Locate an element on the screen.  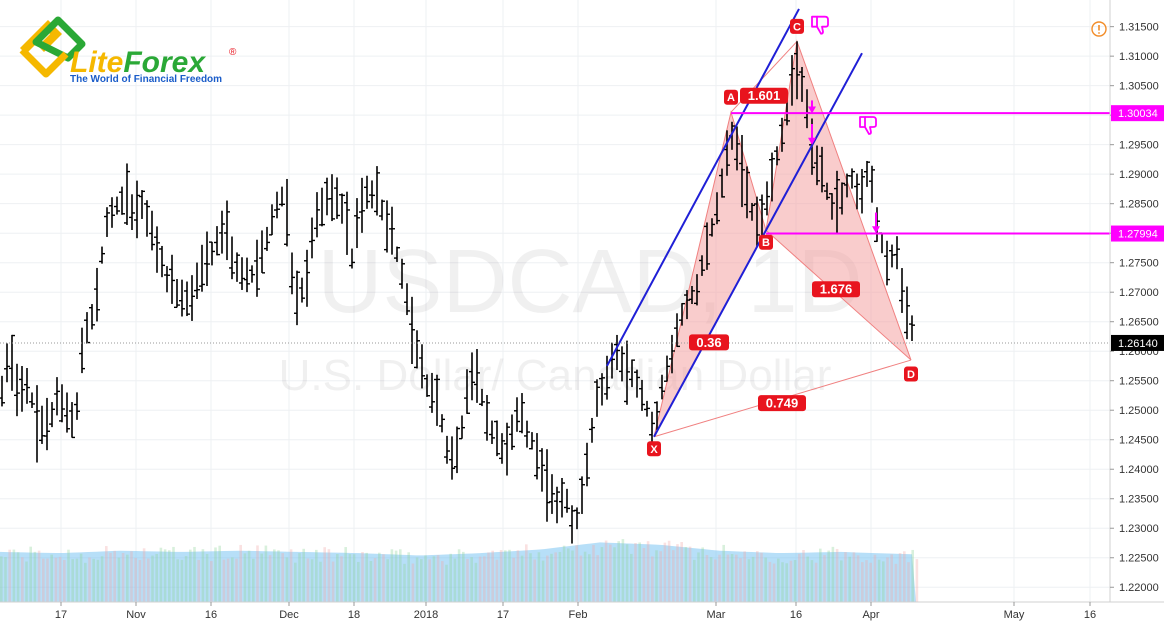
level-price-tag: 1.27994 is located at coordinates (1137, 233).